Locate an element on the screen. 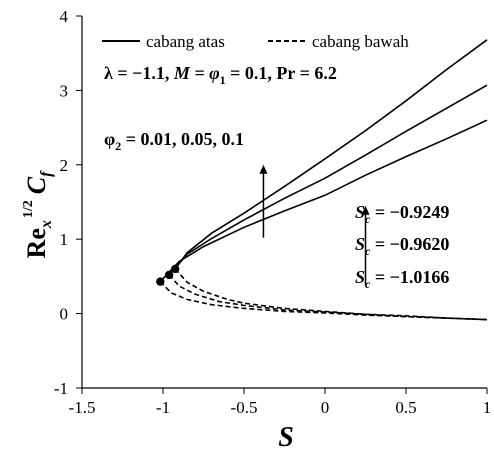 The width and height of the screenshot is (494, 453). y-tick-label: 2 is located at coordinates (64, 165).